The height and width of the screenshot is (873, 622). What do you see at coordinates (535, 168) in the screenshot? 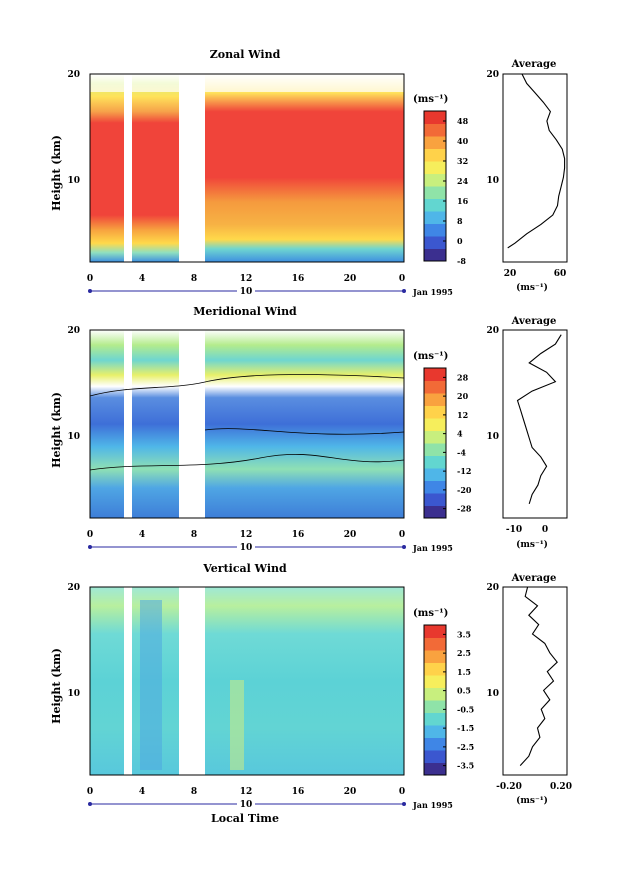
I see `zonal-average-frame` at bounding box center [535, 168].